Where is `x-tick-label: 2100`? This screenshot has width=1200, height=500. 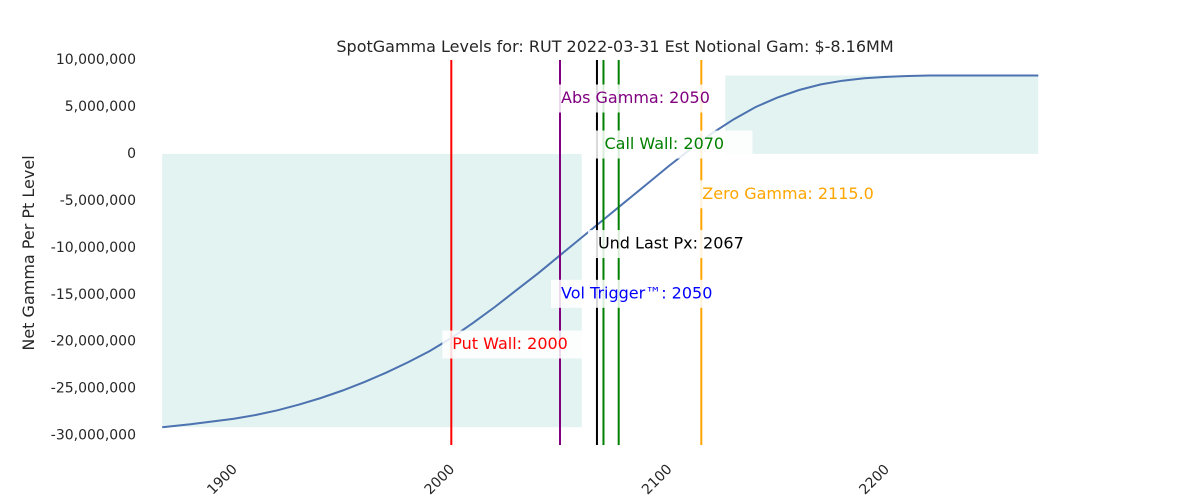
x-tick-label: 2100 is located at coordinates (657, 480).